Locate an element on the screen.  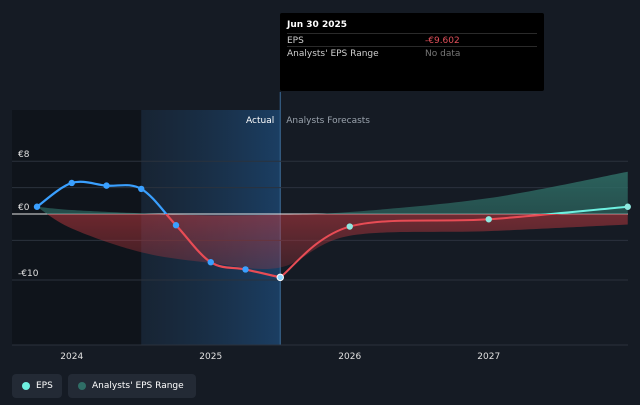
actual-section-label: Actual is located at coordinates (260, 121).